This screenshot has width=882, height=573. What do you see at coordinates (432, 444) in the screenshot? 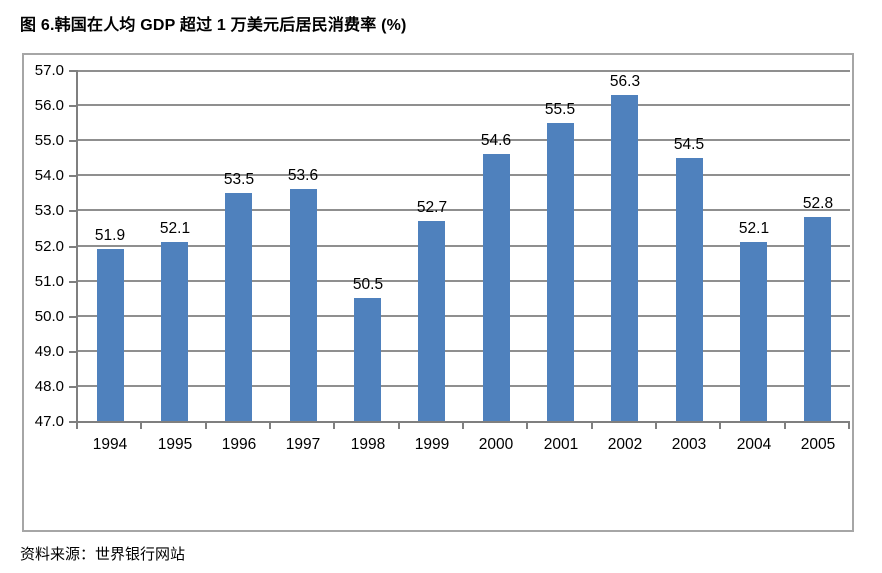
I see `x-category-label: 1999` at bounding box center [432, 444].